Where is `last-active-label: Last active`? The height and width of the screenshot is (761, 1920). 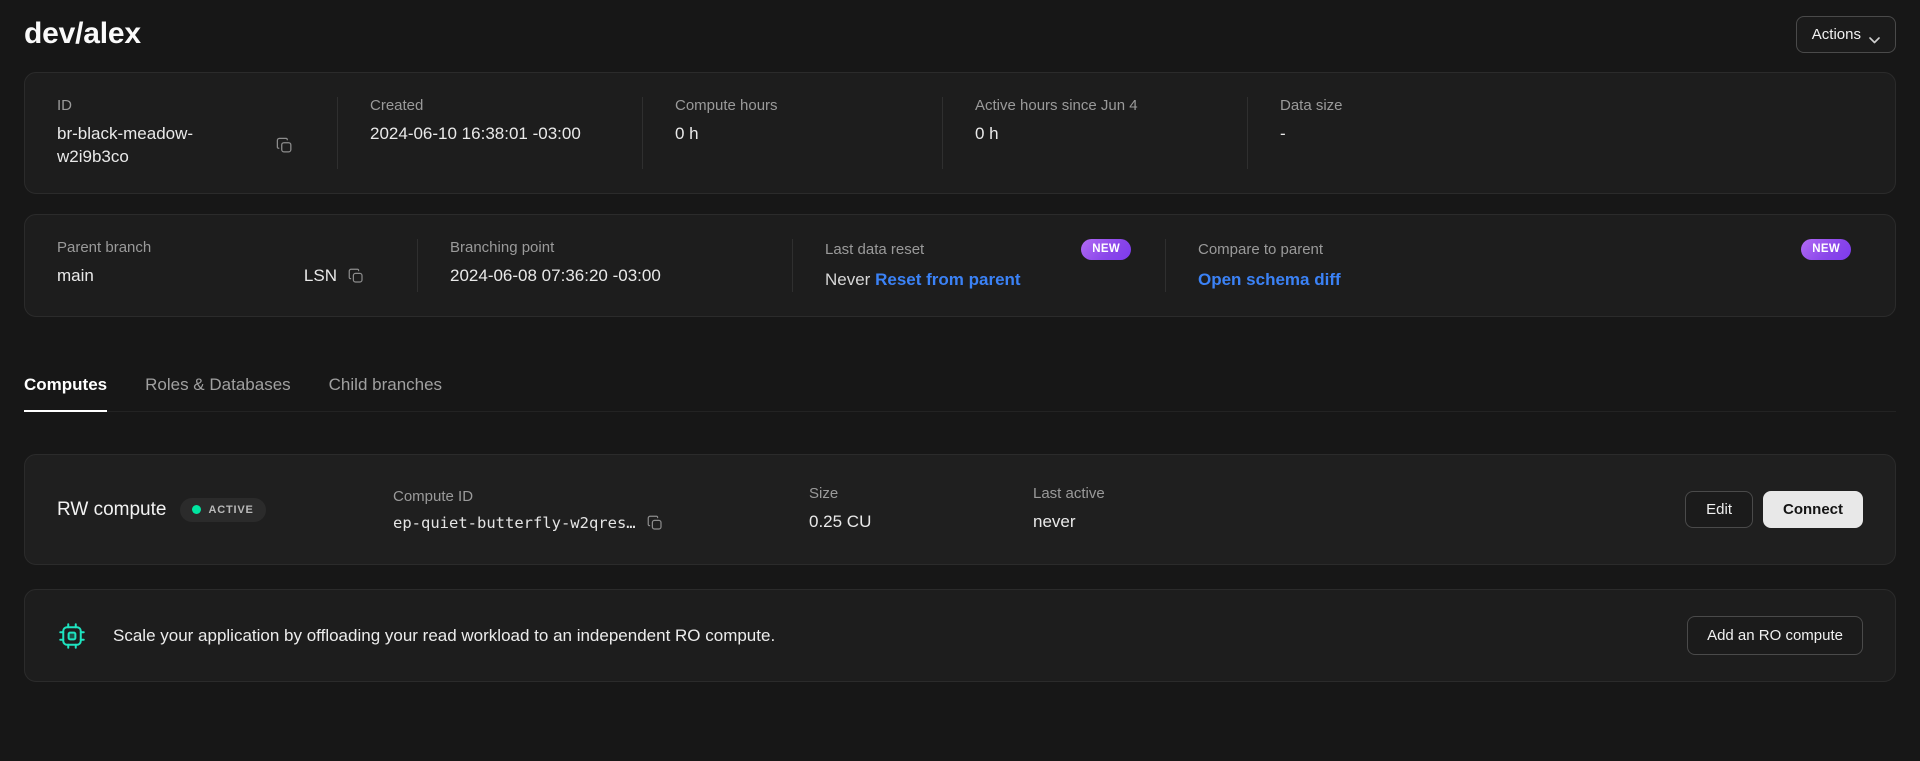
last-active-label: Last active is located at coordinates (1069, 494).